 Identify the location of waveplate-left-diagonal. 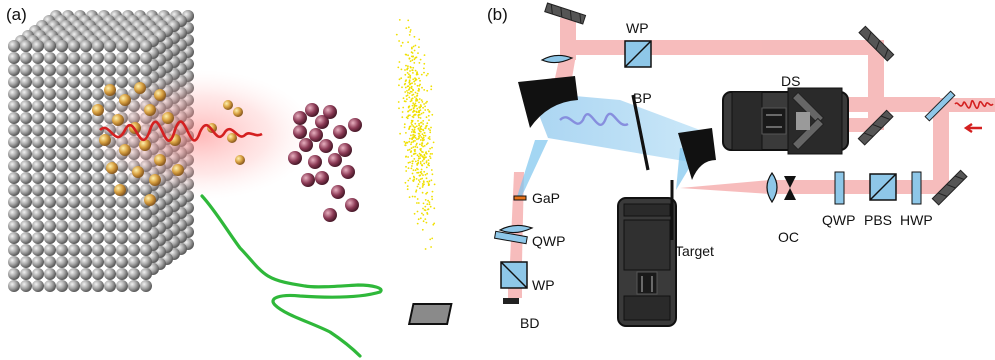
(514, 275).